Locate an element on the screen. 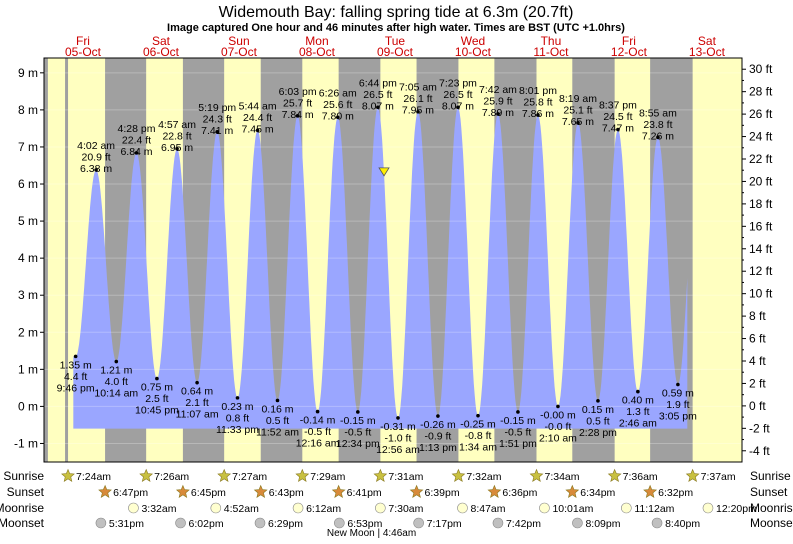  daylight-band is located at coordinates (717, 260).